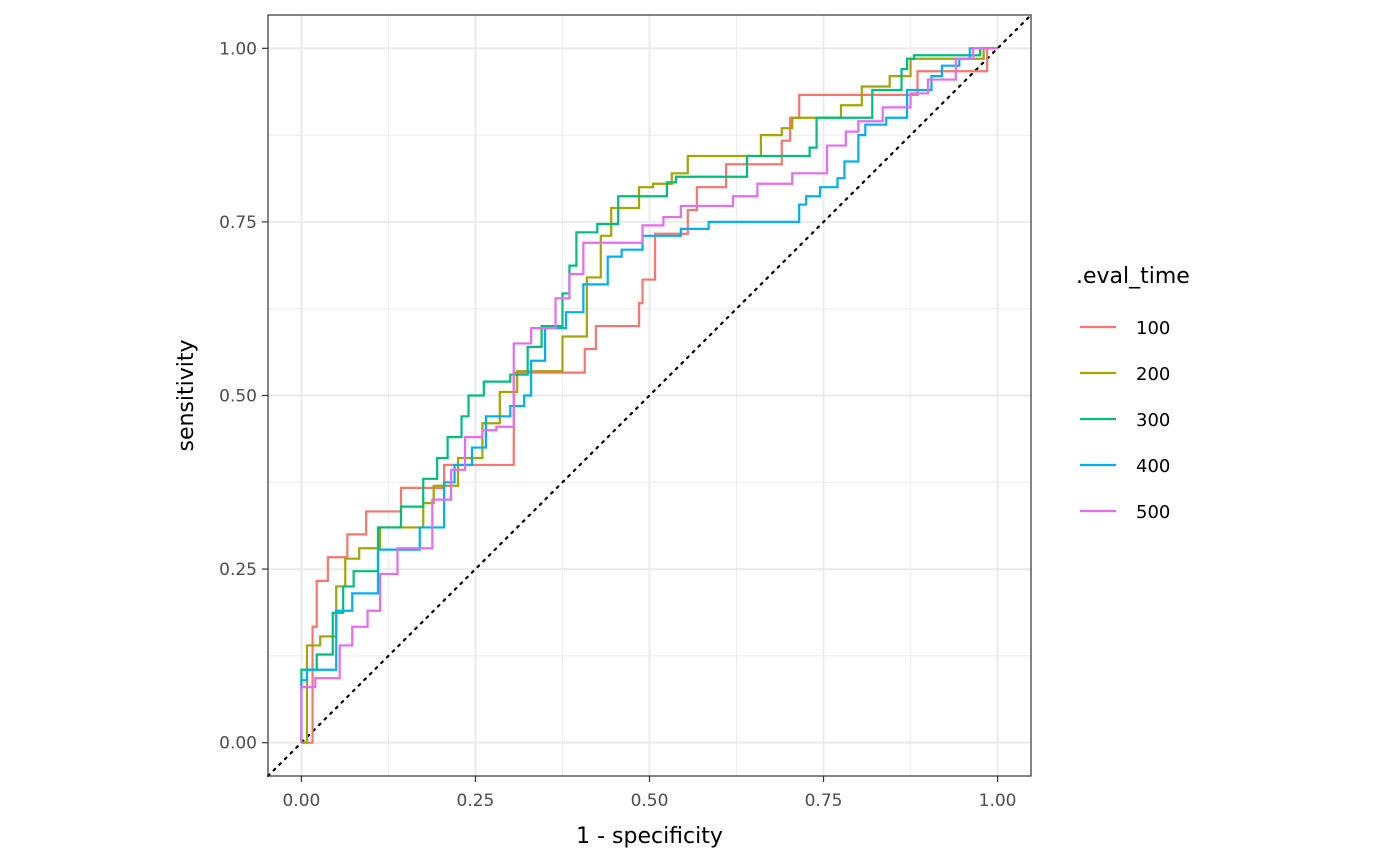  I want to click on y-tick-label: 0.25, so click(238, 570).